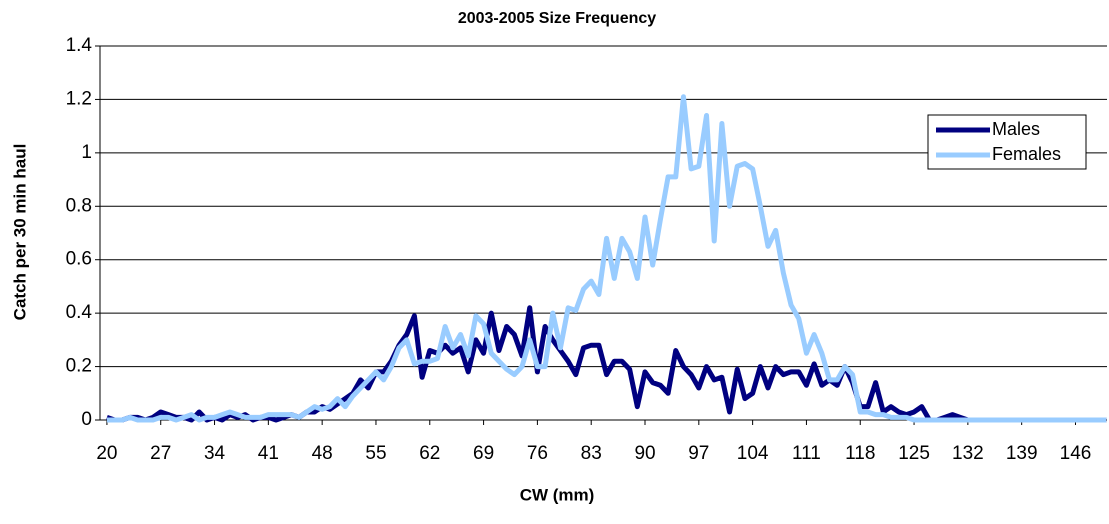 The height and width of the screenshot is (524, 1109). I want to click on chart-title: 2003-2005 Size Frequency, so click(557, 18).